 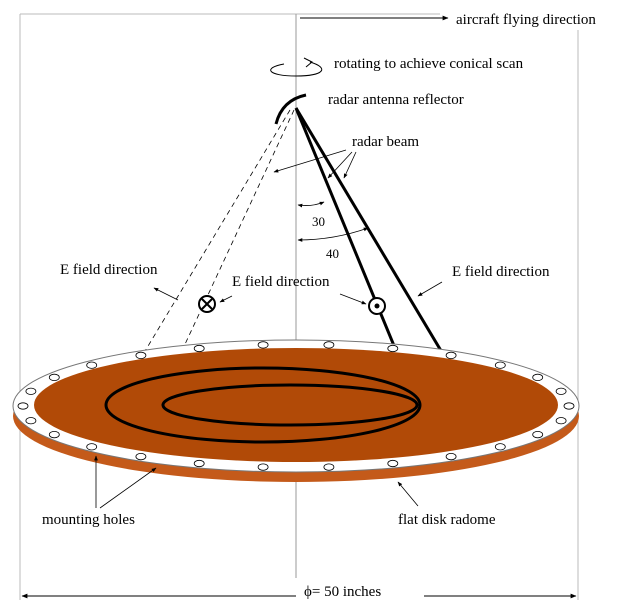 What do you see at coordinates (310, 161) in the screenshot?
I see `beam-pointer-left` at bounding box center [310, 161].